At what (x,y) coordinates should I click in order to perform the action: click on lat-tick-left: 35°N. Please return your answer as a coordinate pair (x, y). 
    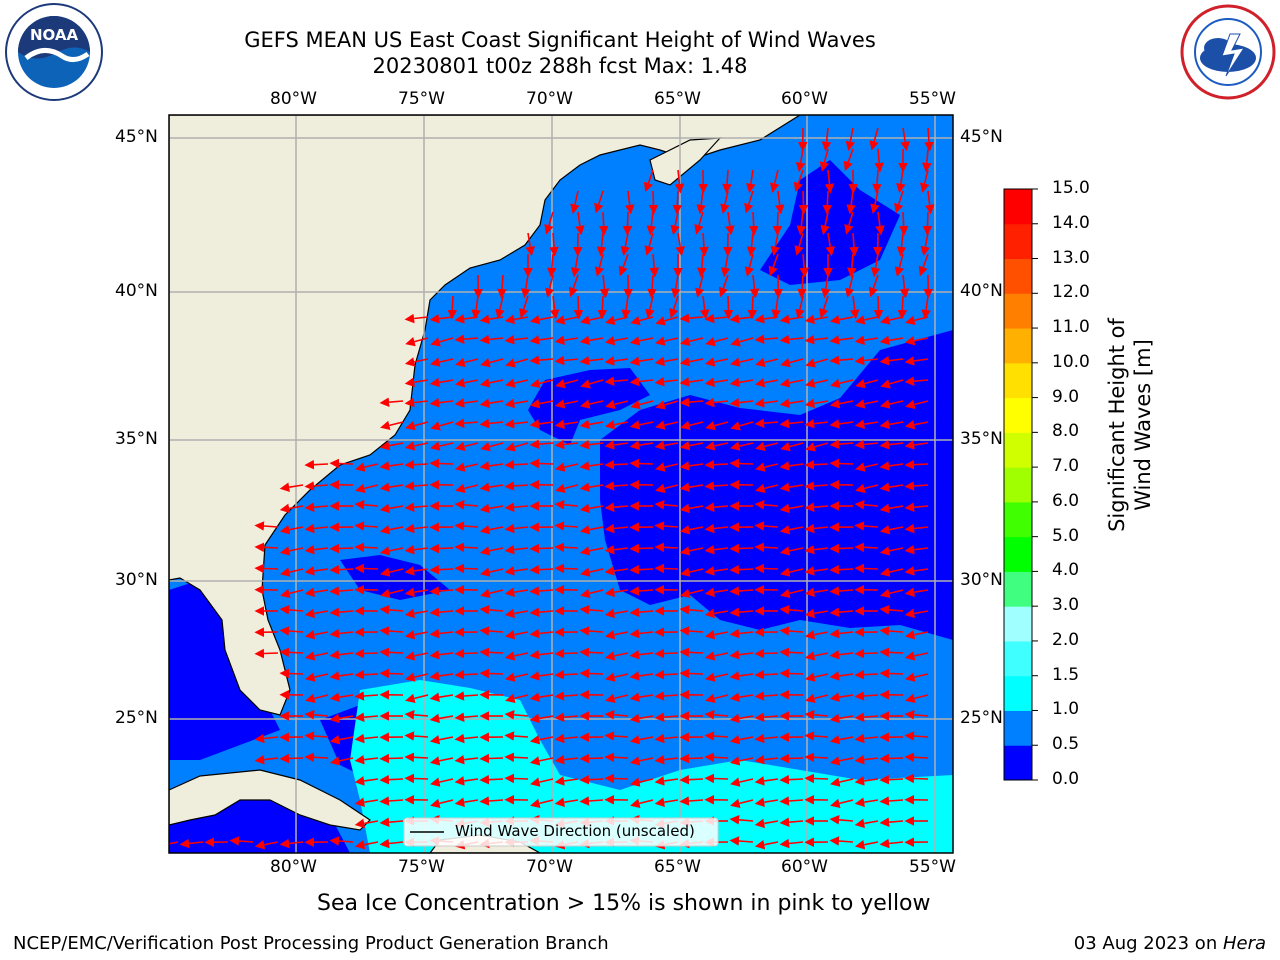
    Looking at the image, I should click on (136, 439).